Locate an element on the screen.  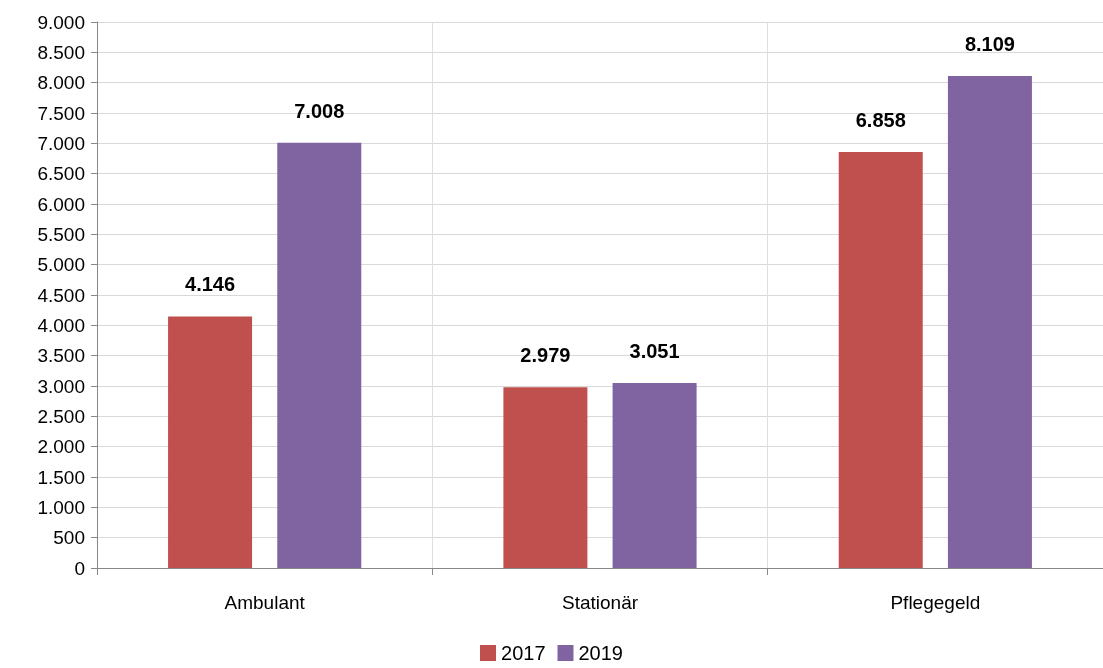
data-label: 8.109 is located at coordinates (989, 44).